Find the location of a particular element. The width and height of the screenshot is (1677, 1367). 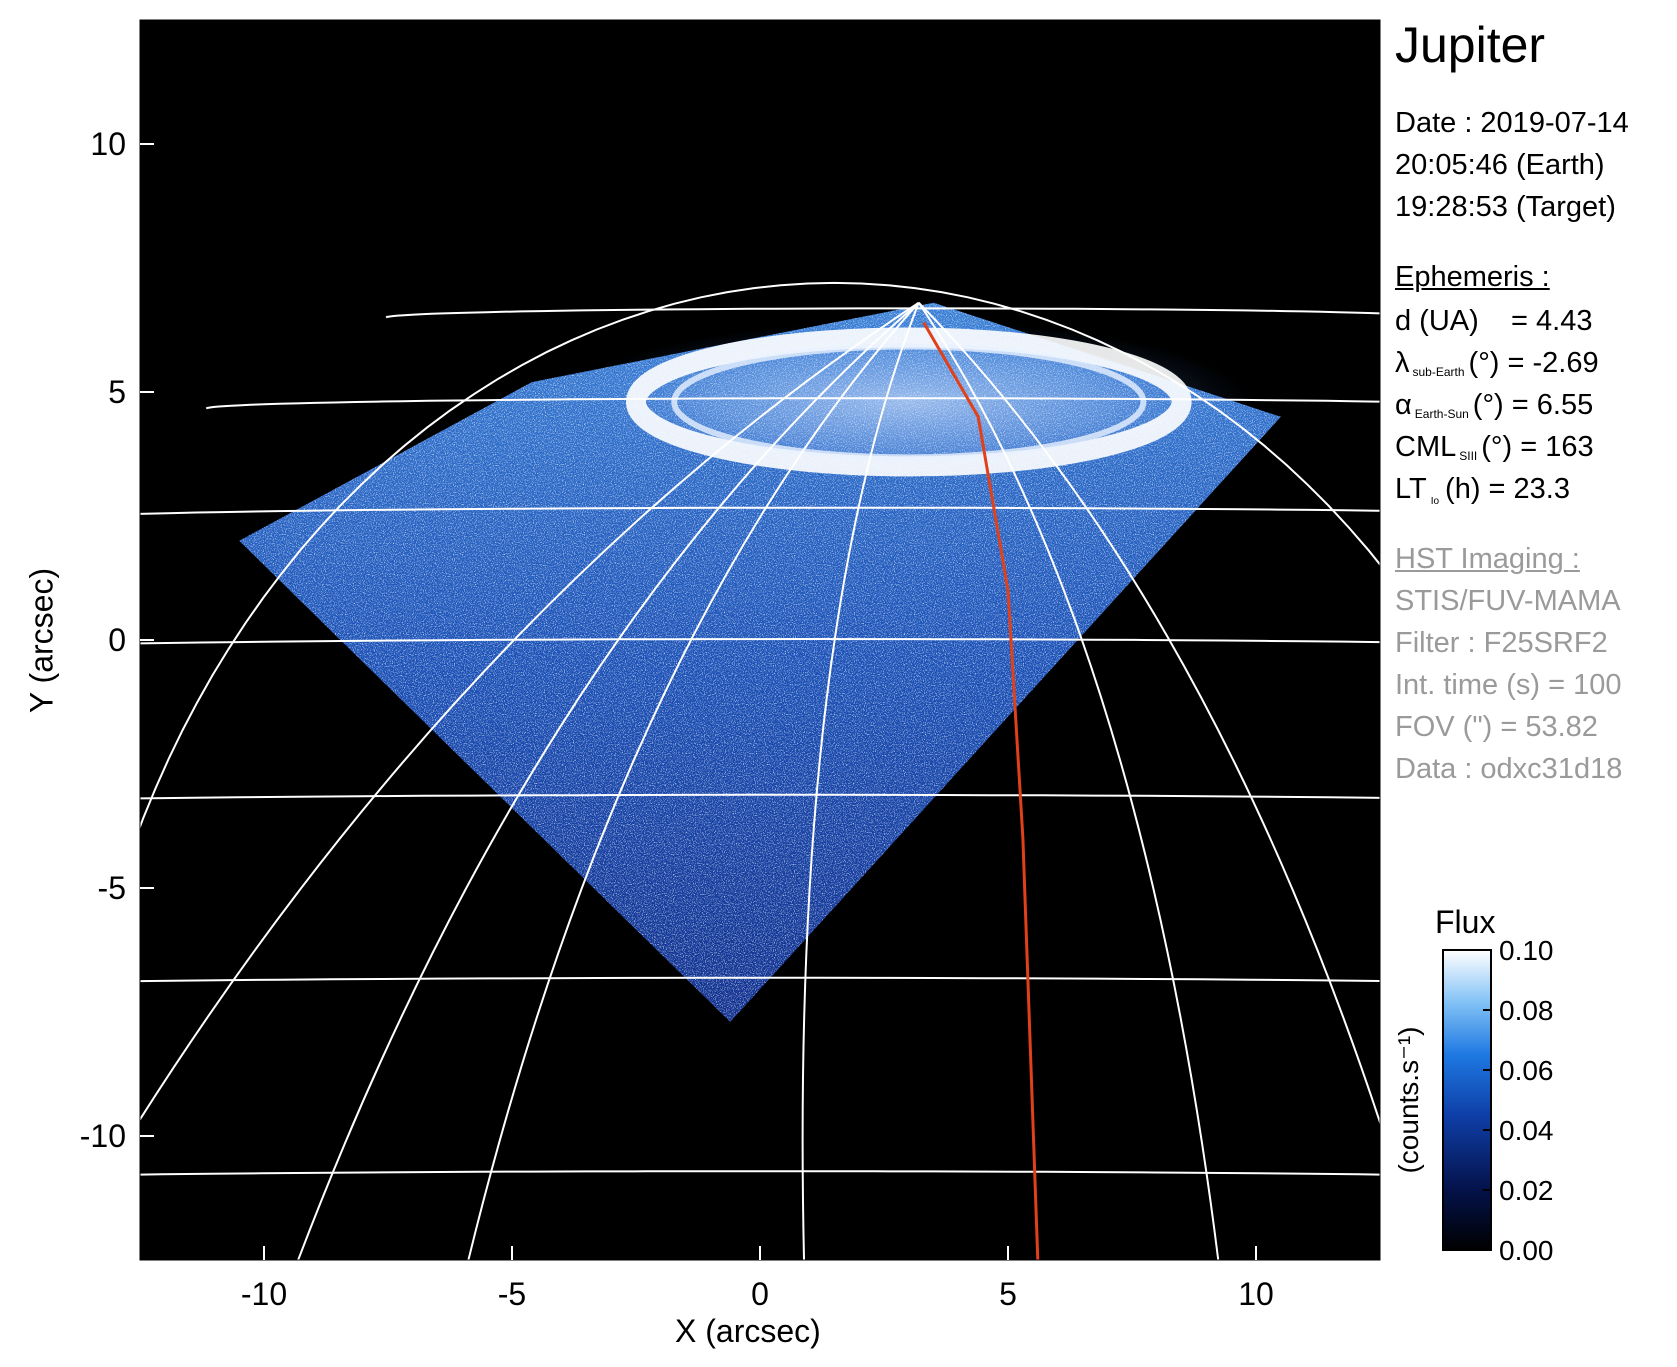

y-tick-label: -10 is located at coordinates (103, 1136).